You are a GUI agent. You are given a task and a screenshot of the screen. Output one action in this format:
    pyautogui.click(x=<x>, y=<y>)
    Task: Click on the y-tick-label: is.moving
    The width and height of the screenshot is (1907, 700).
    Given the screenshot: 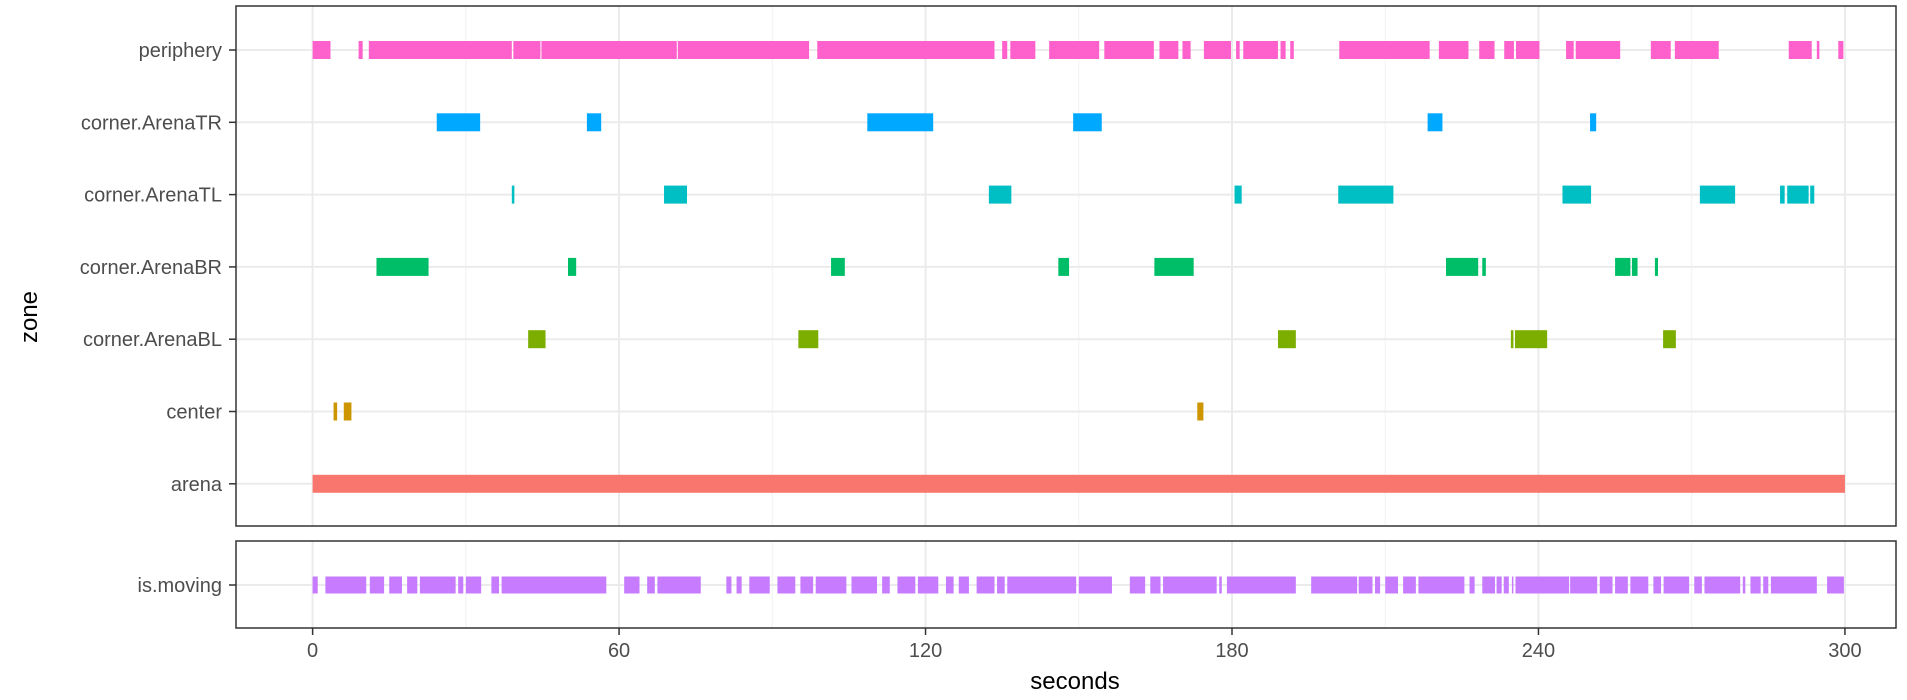 What is the action you would take?
    pyautogui.click(x=180, y=586)
    